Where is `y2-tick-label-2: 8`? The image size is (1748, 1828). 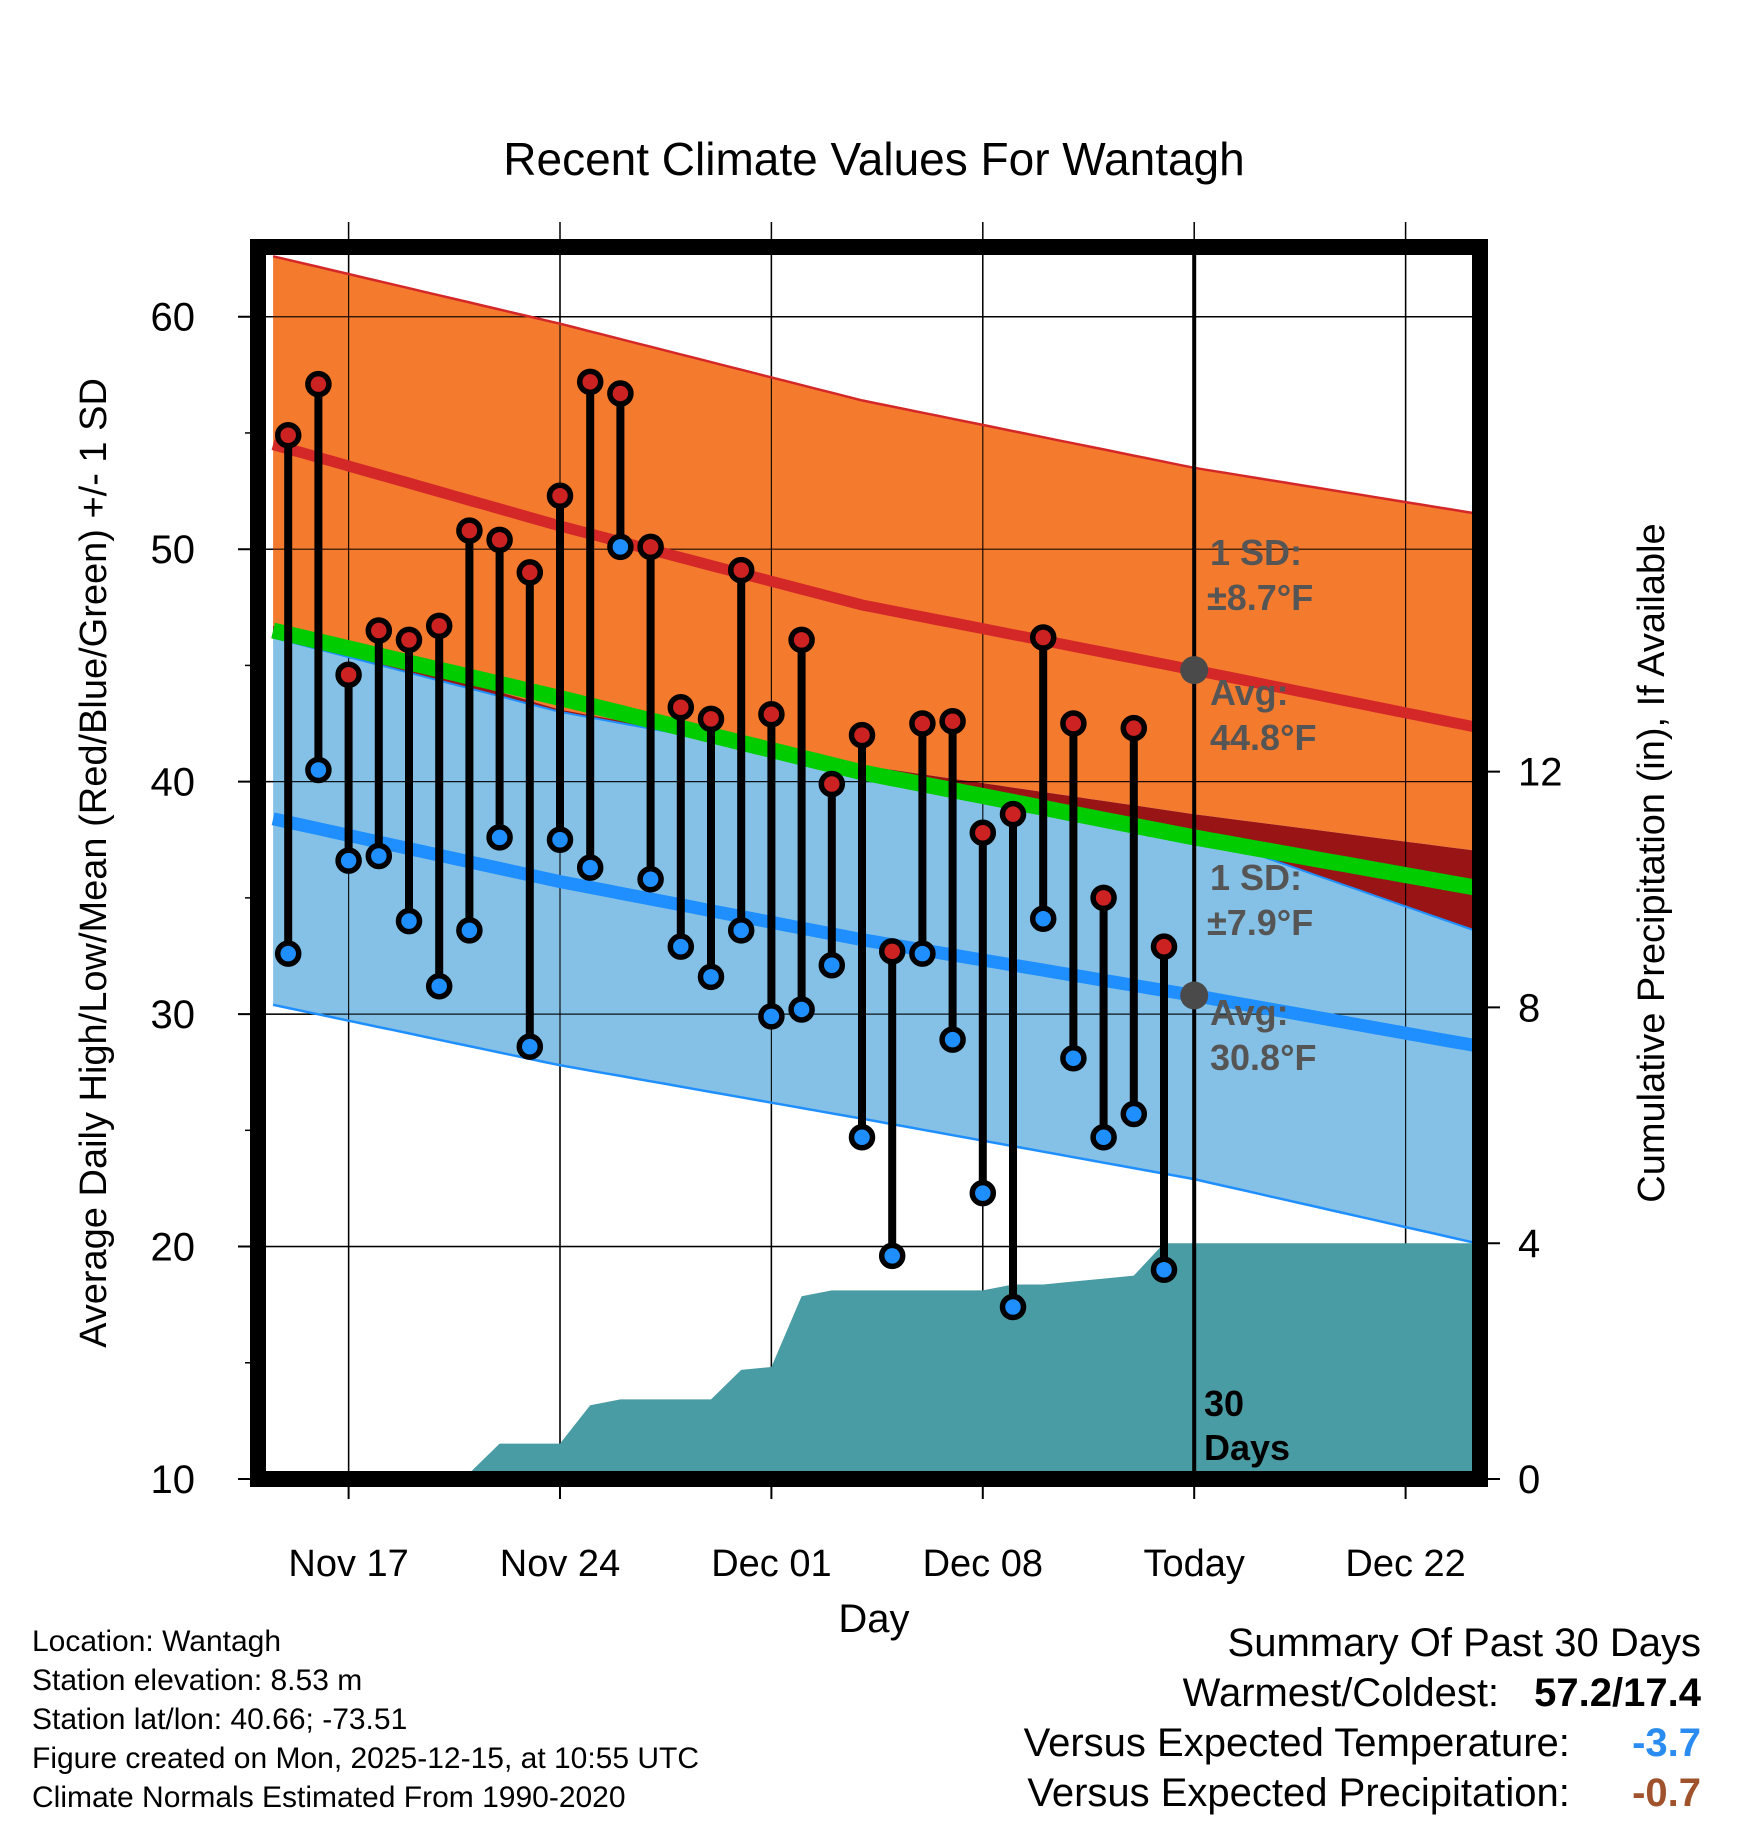
y2-tick-label-2: 8 is located at coordinates (1529, 1008).